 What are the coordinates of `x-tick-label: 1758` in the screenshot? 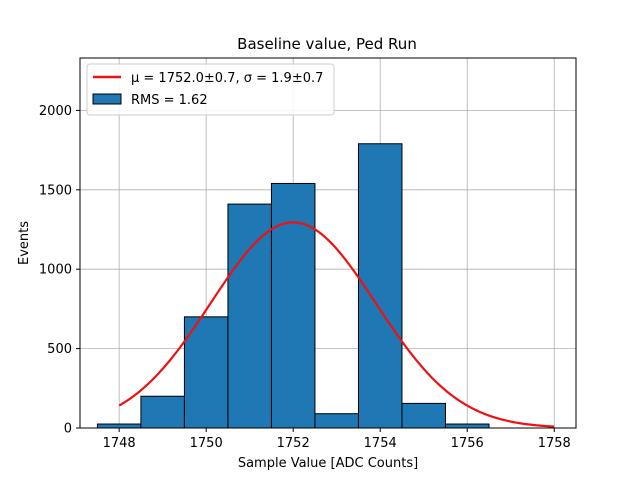 It's located at (554, 443).